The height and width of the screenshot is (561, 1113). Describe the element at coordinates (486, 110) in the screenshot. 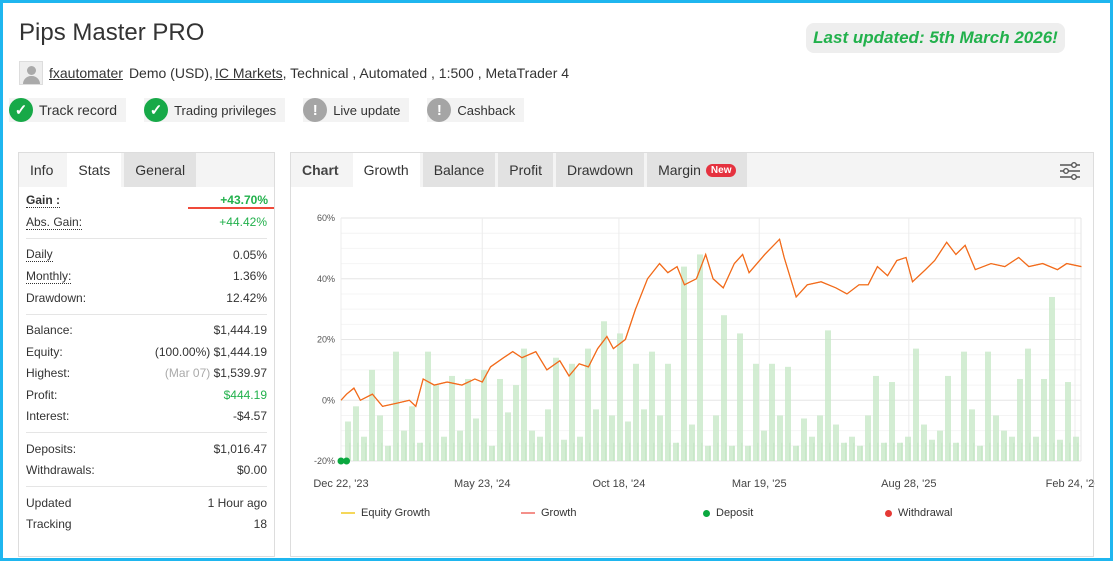

I see `badge-label: Cashback` at that location.